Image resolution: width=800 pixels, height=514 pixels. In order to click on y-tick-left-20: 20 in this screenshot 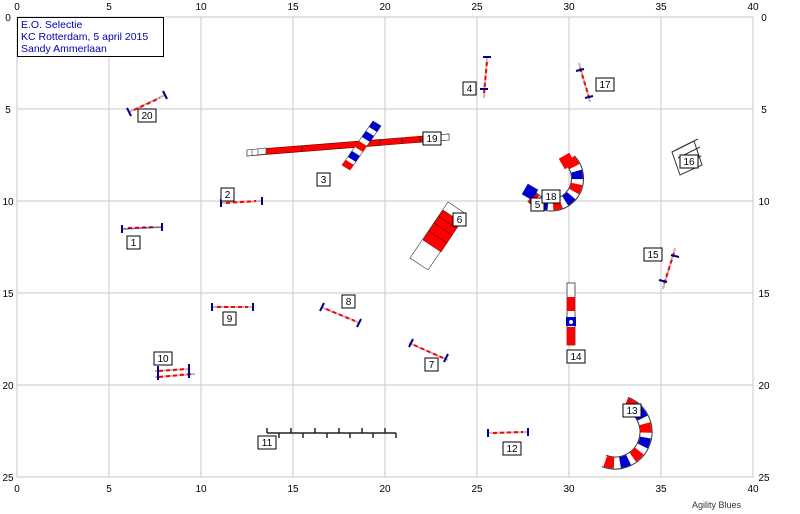, I will do `click(8, 386)`.